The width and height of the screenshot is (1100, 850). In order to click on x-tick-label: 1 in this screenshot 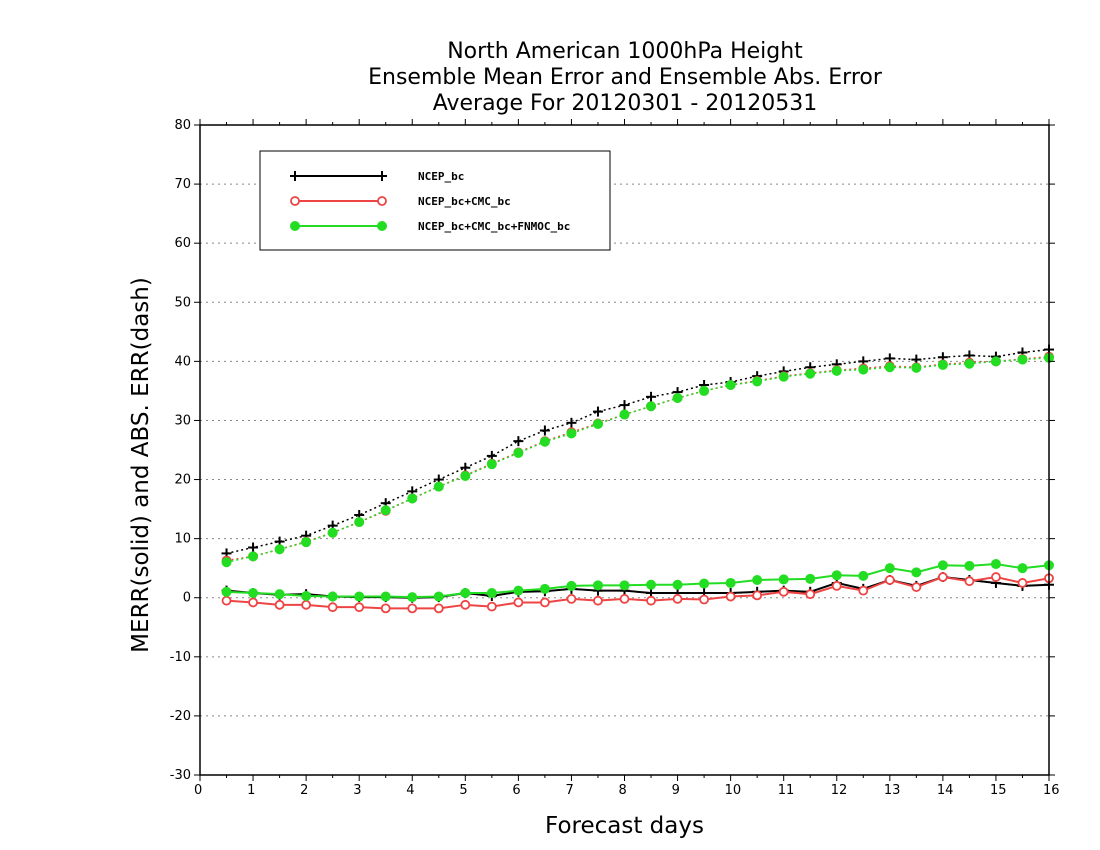, I will do `click(251, 790)`.